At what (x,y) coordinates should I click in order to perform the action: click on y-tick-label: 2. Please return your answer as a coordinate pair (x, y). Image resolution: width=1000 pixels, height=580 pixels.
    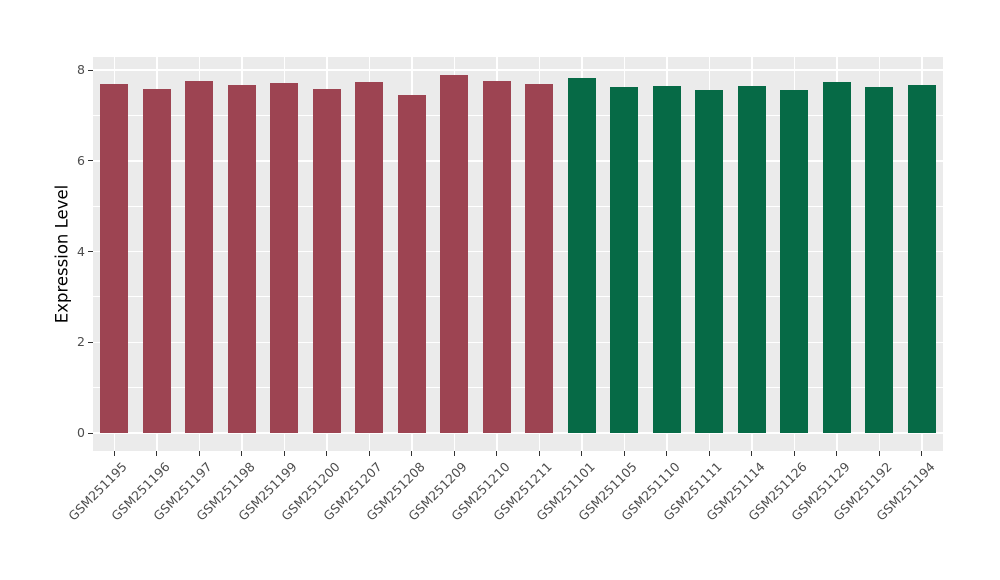
    Looking at the image, I should click on (81, 342).